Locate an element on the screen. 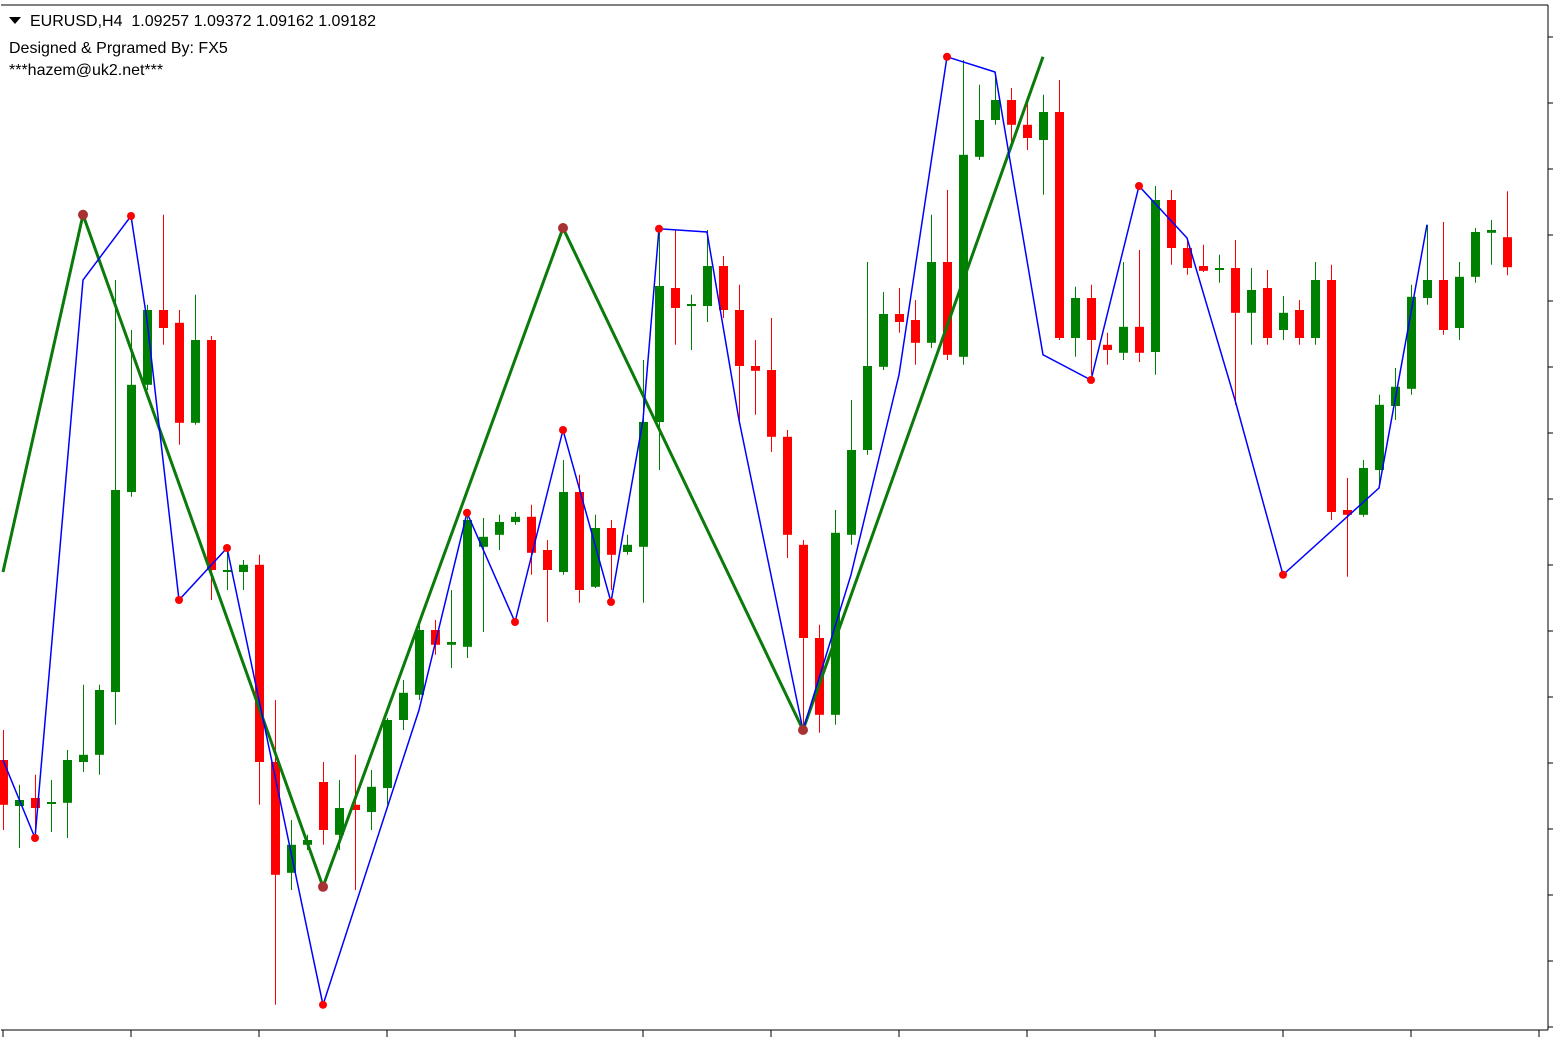 Image resolution: width=1556 pixels, height=1041 pixels. annotation: Designed & Prgramed By: FX5 is located at coordinates (118, 48).